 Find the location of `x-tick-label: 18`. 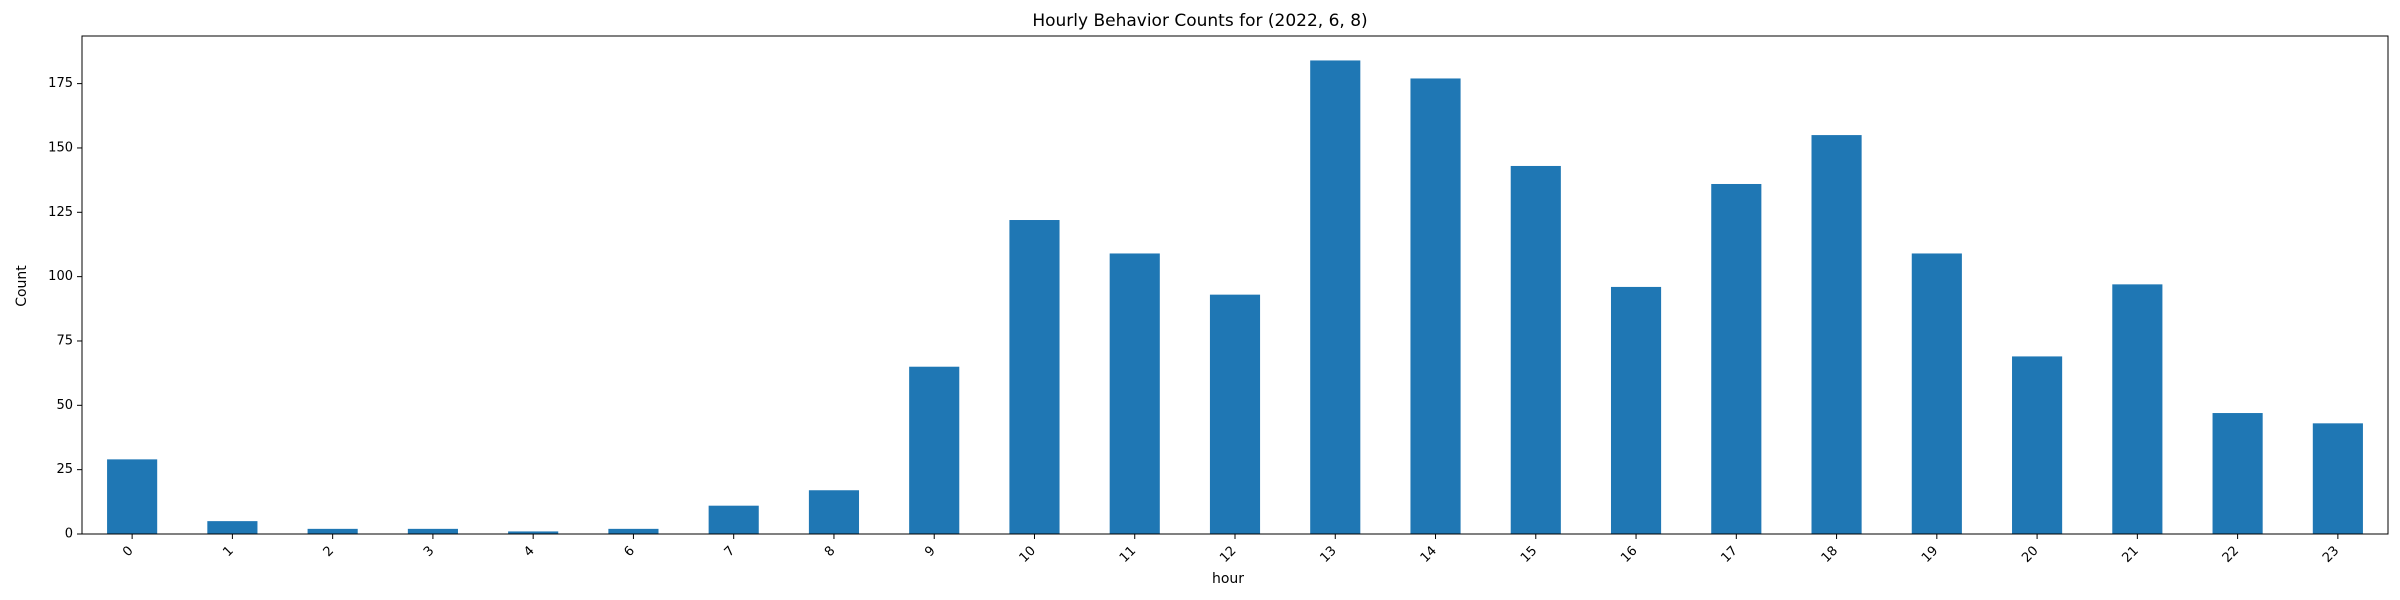

x-tick-label: 18 is located at coordinates (1830, 555).